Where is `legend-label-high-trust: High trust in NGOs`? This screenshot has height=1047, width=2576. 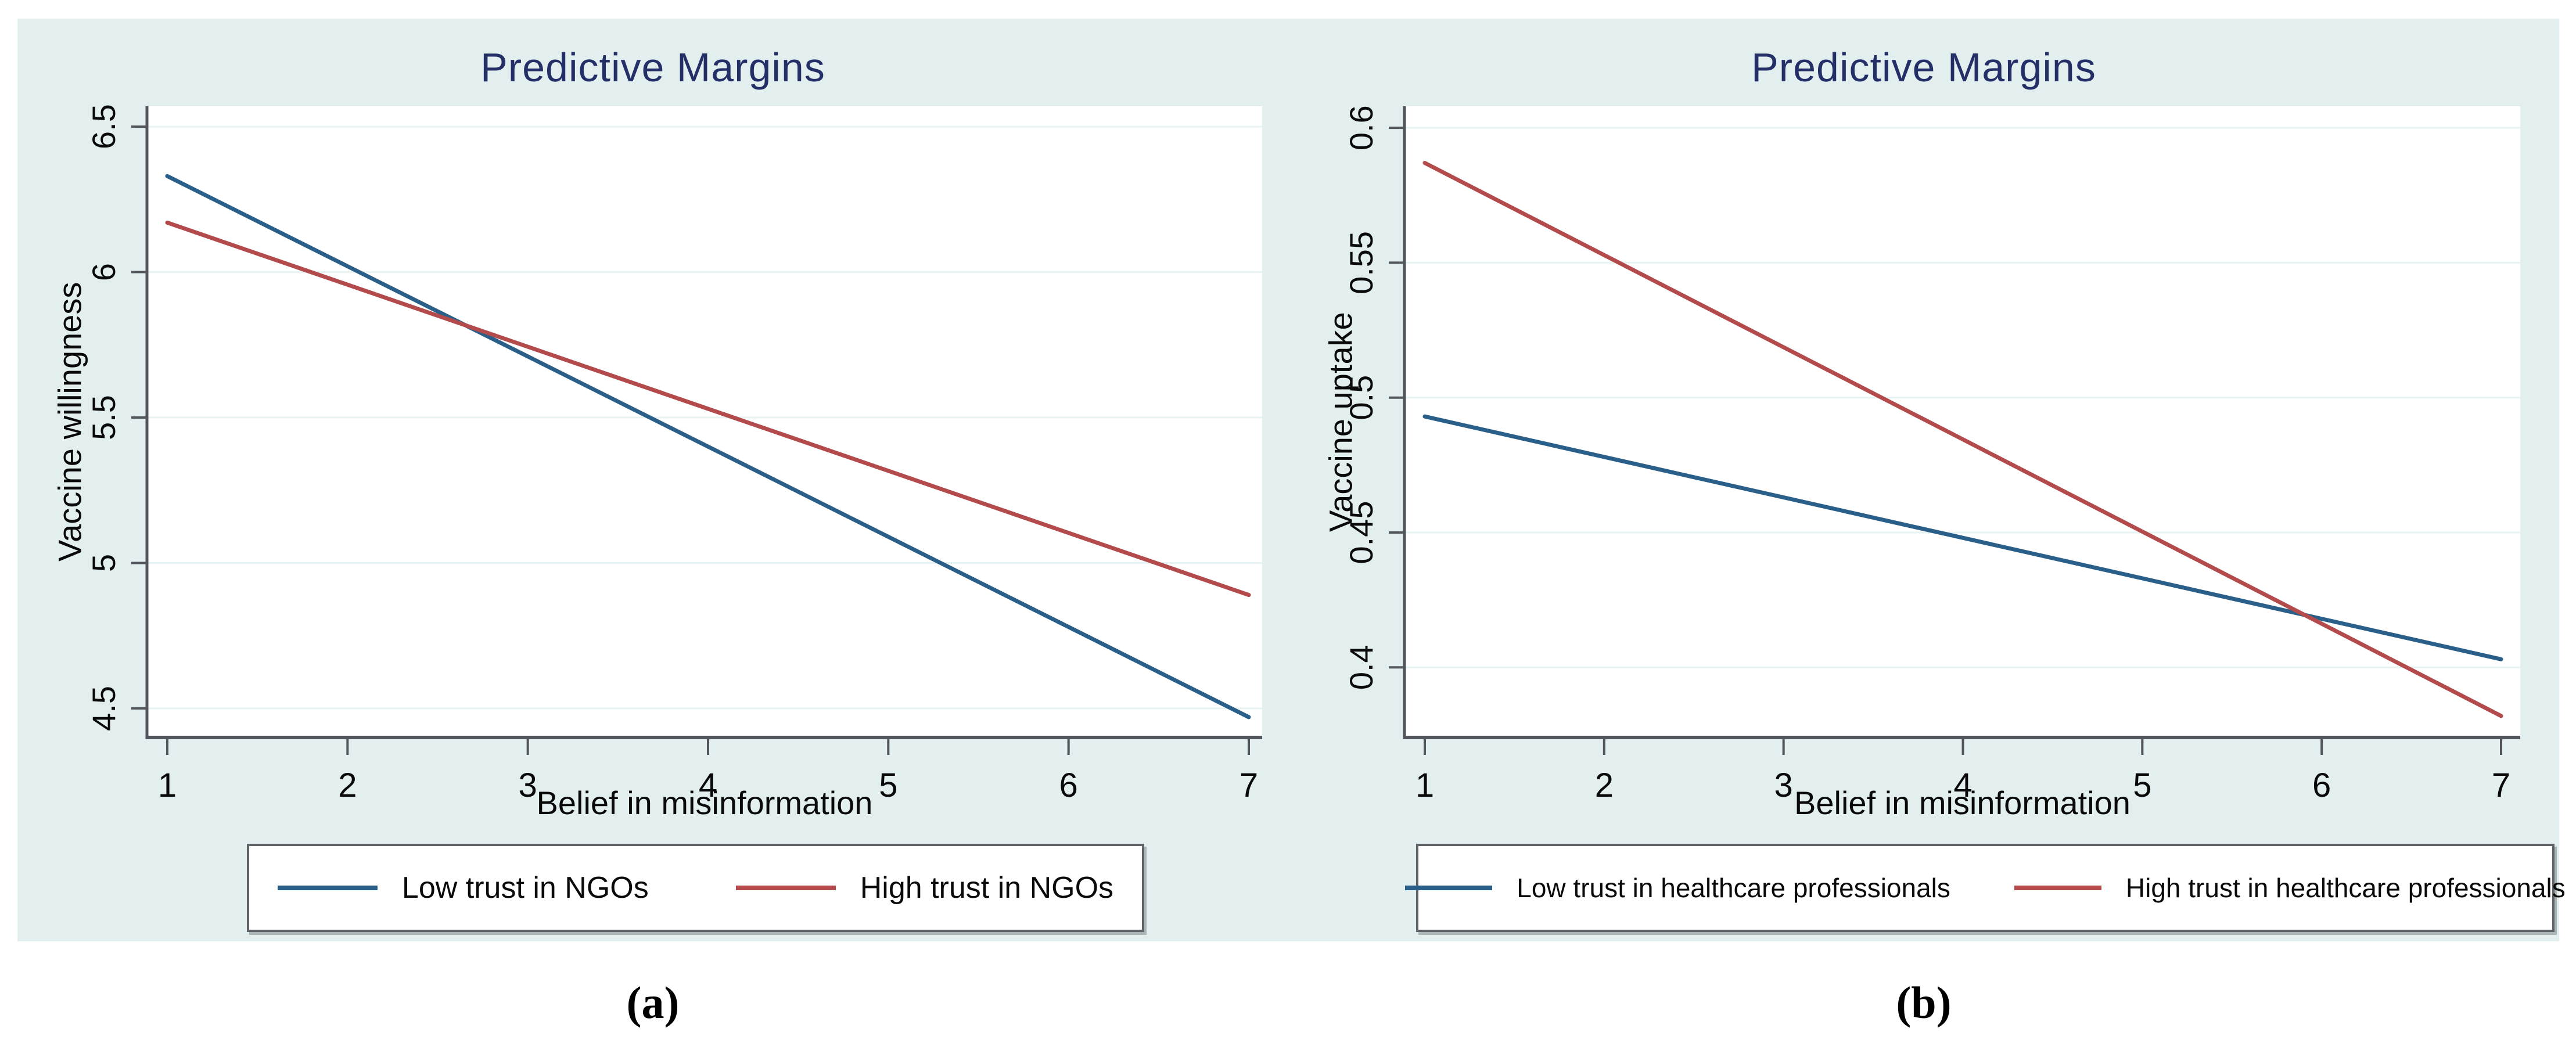
legend-label-high-trust: High trust in NGOs is located at coordinates (987, 888).